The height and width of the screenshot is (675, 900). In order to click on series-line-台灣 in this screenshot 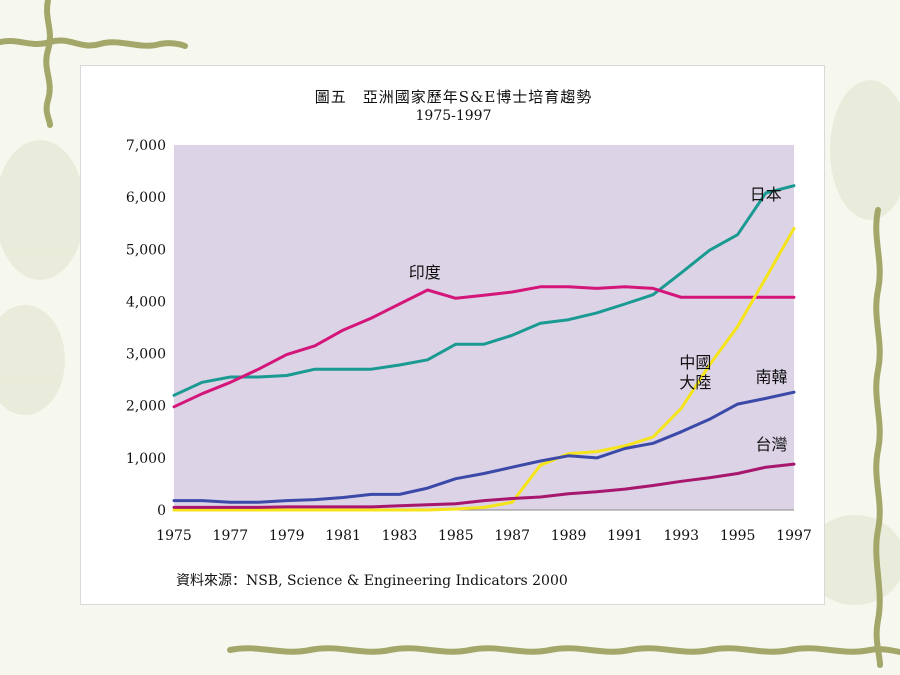, I will do `click(484, 485)`.